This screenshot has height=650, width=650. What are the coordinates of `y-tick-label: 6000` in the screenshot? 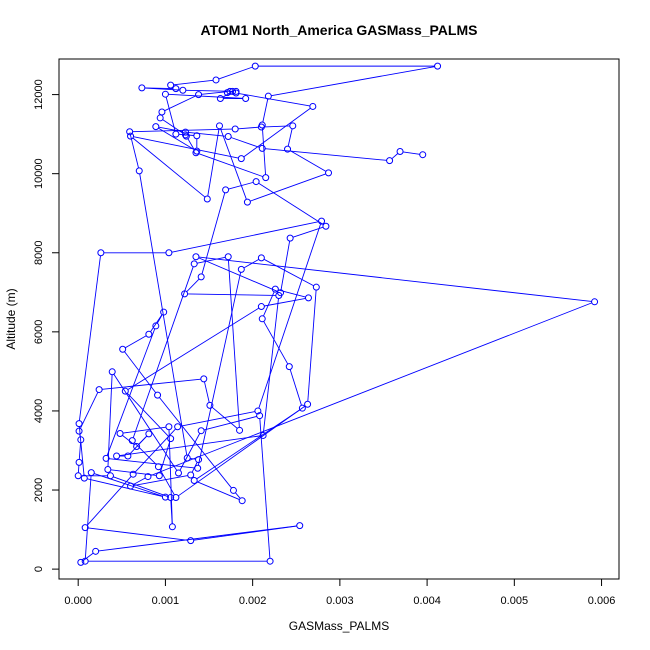 It's located at (39, 332).